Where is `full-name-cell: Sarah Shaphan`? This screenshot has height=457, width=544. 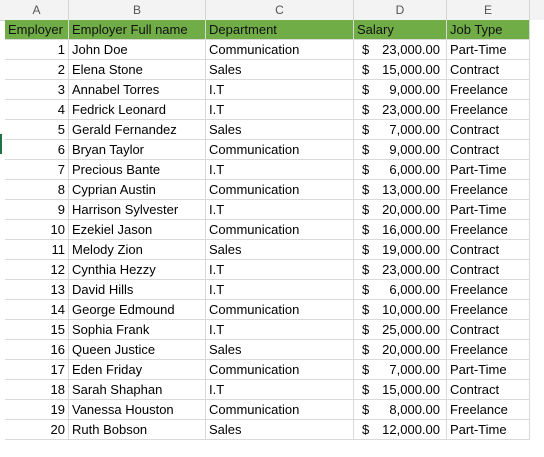 full-name-cell: Sarah Shaphan is located at coordinates (137, 390).